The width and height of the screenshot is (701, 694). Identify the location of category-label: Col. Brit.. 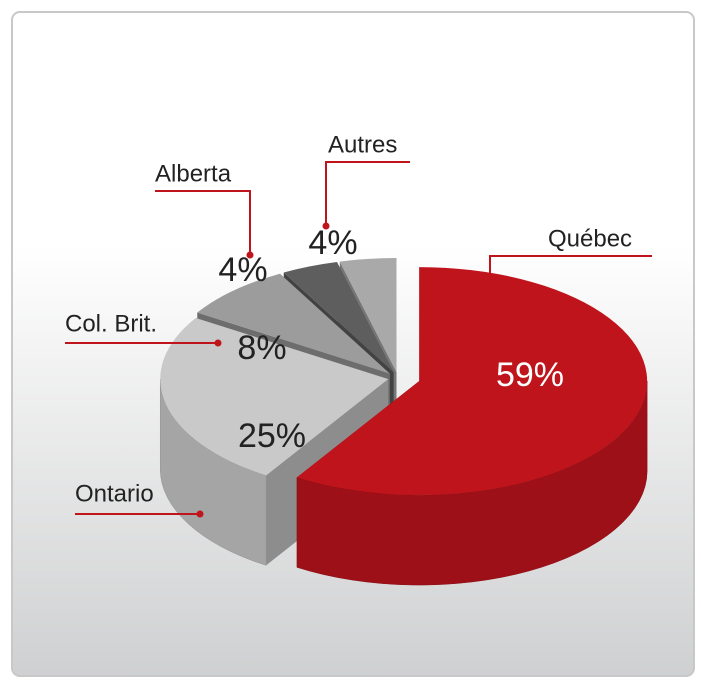
(111, 323).